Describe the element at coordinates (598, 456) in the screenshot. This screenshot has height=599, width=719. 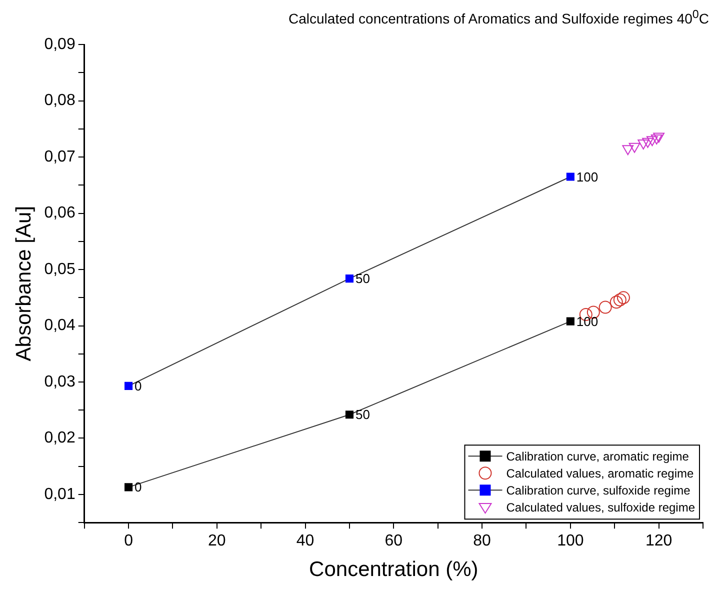
I see `legend-label: Calibration curve, aromatic regime` at that location.